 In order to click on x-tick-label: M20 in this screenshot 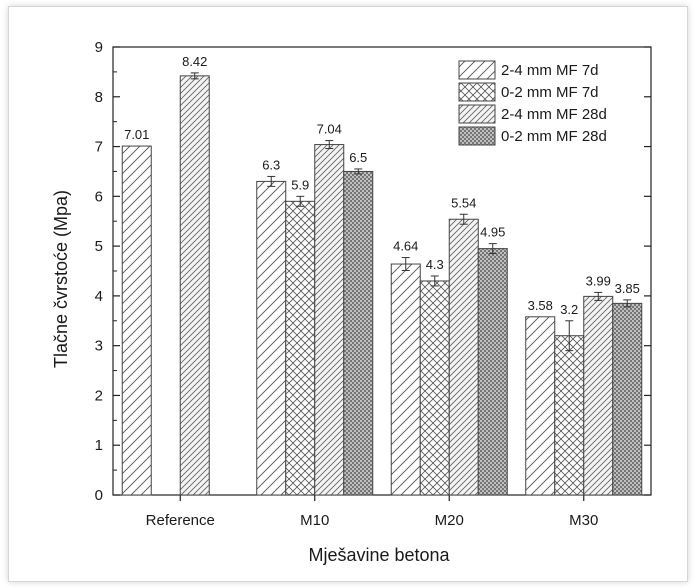, I will do `click(449, 520)`.